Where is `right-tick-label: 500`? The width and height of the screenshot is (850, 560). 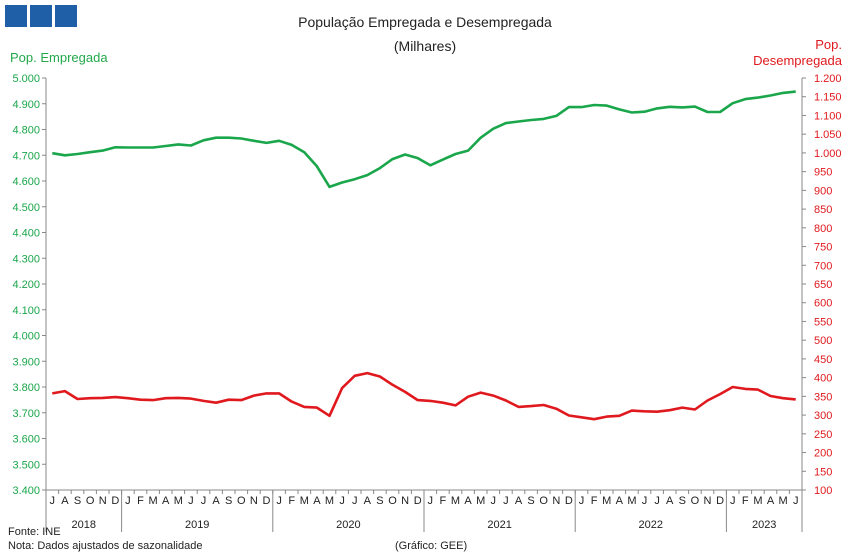
right-tick-label: 500 is located at coordinates (823, 341).